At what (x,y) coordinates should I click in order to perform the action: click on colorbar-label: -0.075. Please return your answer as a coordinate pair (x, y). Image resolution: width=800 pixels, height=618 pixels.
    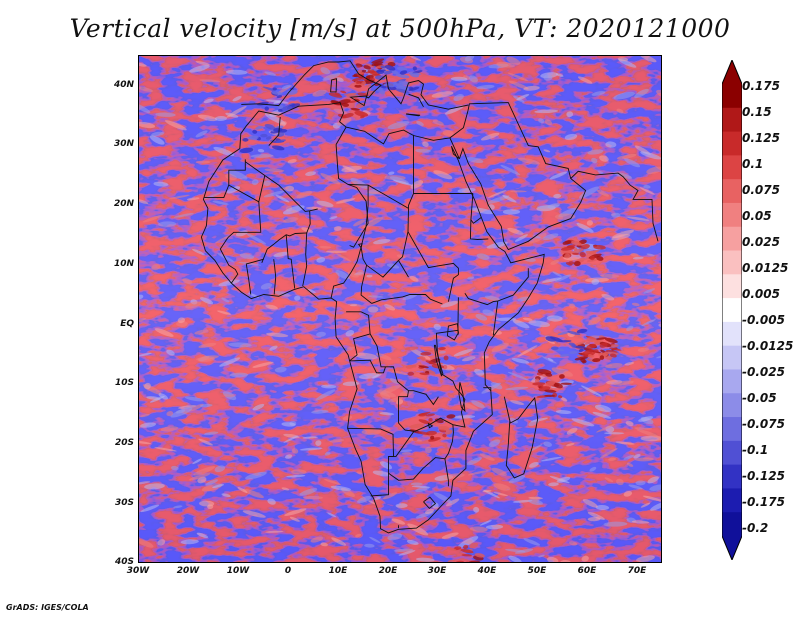
    Looking at the image, I should click on (763, 424).